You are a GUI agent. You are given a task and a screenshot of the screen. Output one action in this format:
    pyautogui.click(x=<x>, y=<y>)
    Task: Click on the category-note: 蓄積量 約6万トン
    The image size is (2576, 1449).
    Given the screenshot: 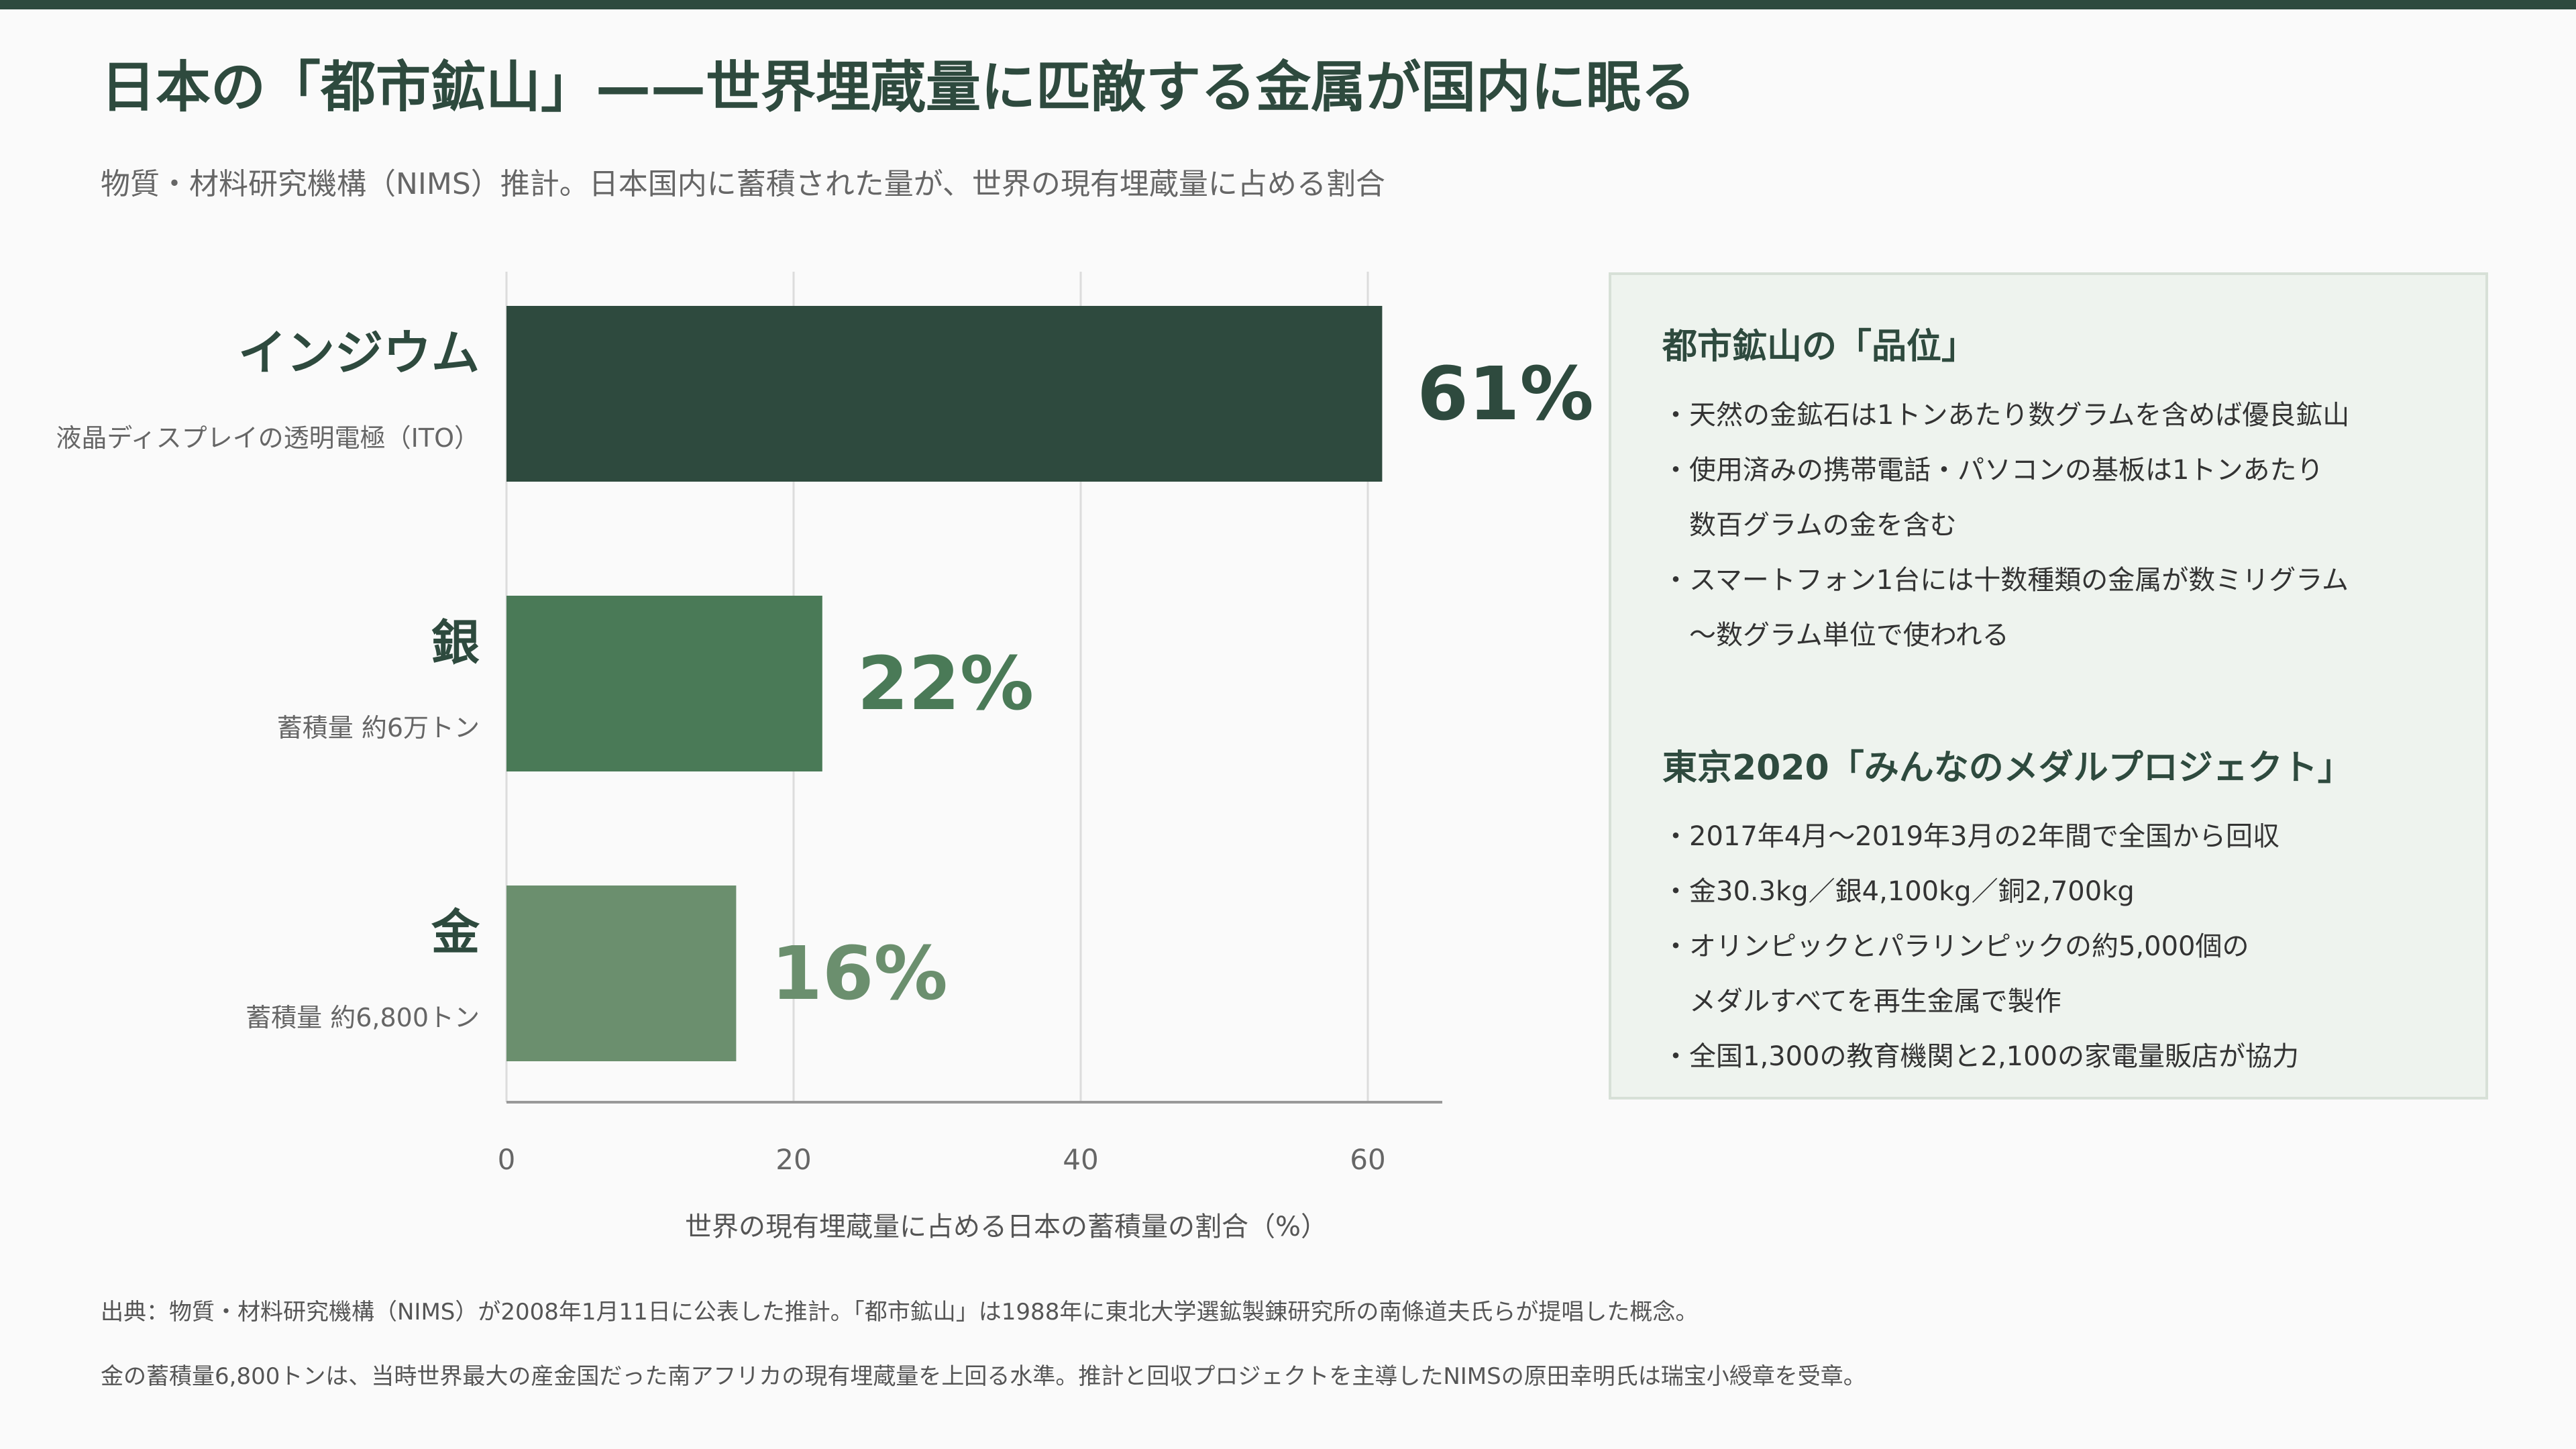 What is the action you would take?
    pyautogui.click(x=378, y=728)
    